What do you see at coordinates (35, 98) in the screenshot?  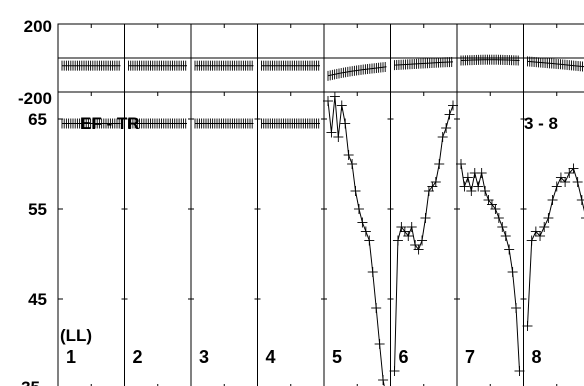 I see `upper-ytick-label-bottom: -200` at bounding box center [35, 98].